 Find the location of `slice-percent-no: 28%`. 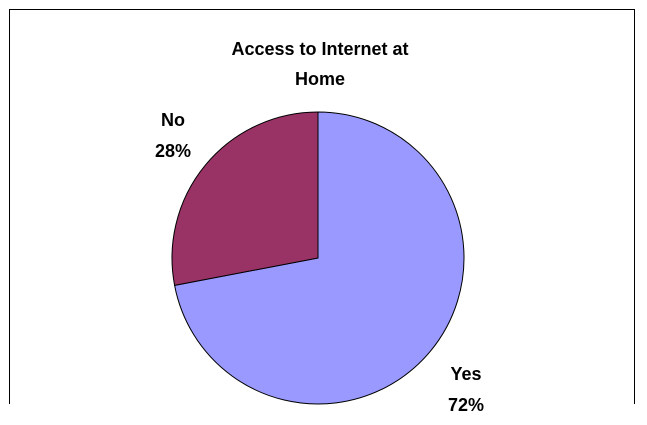

slice-percent-no: 28% is located at coordinates (173, 151).